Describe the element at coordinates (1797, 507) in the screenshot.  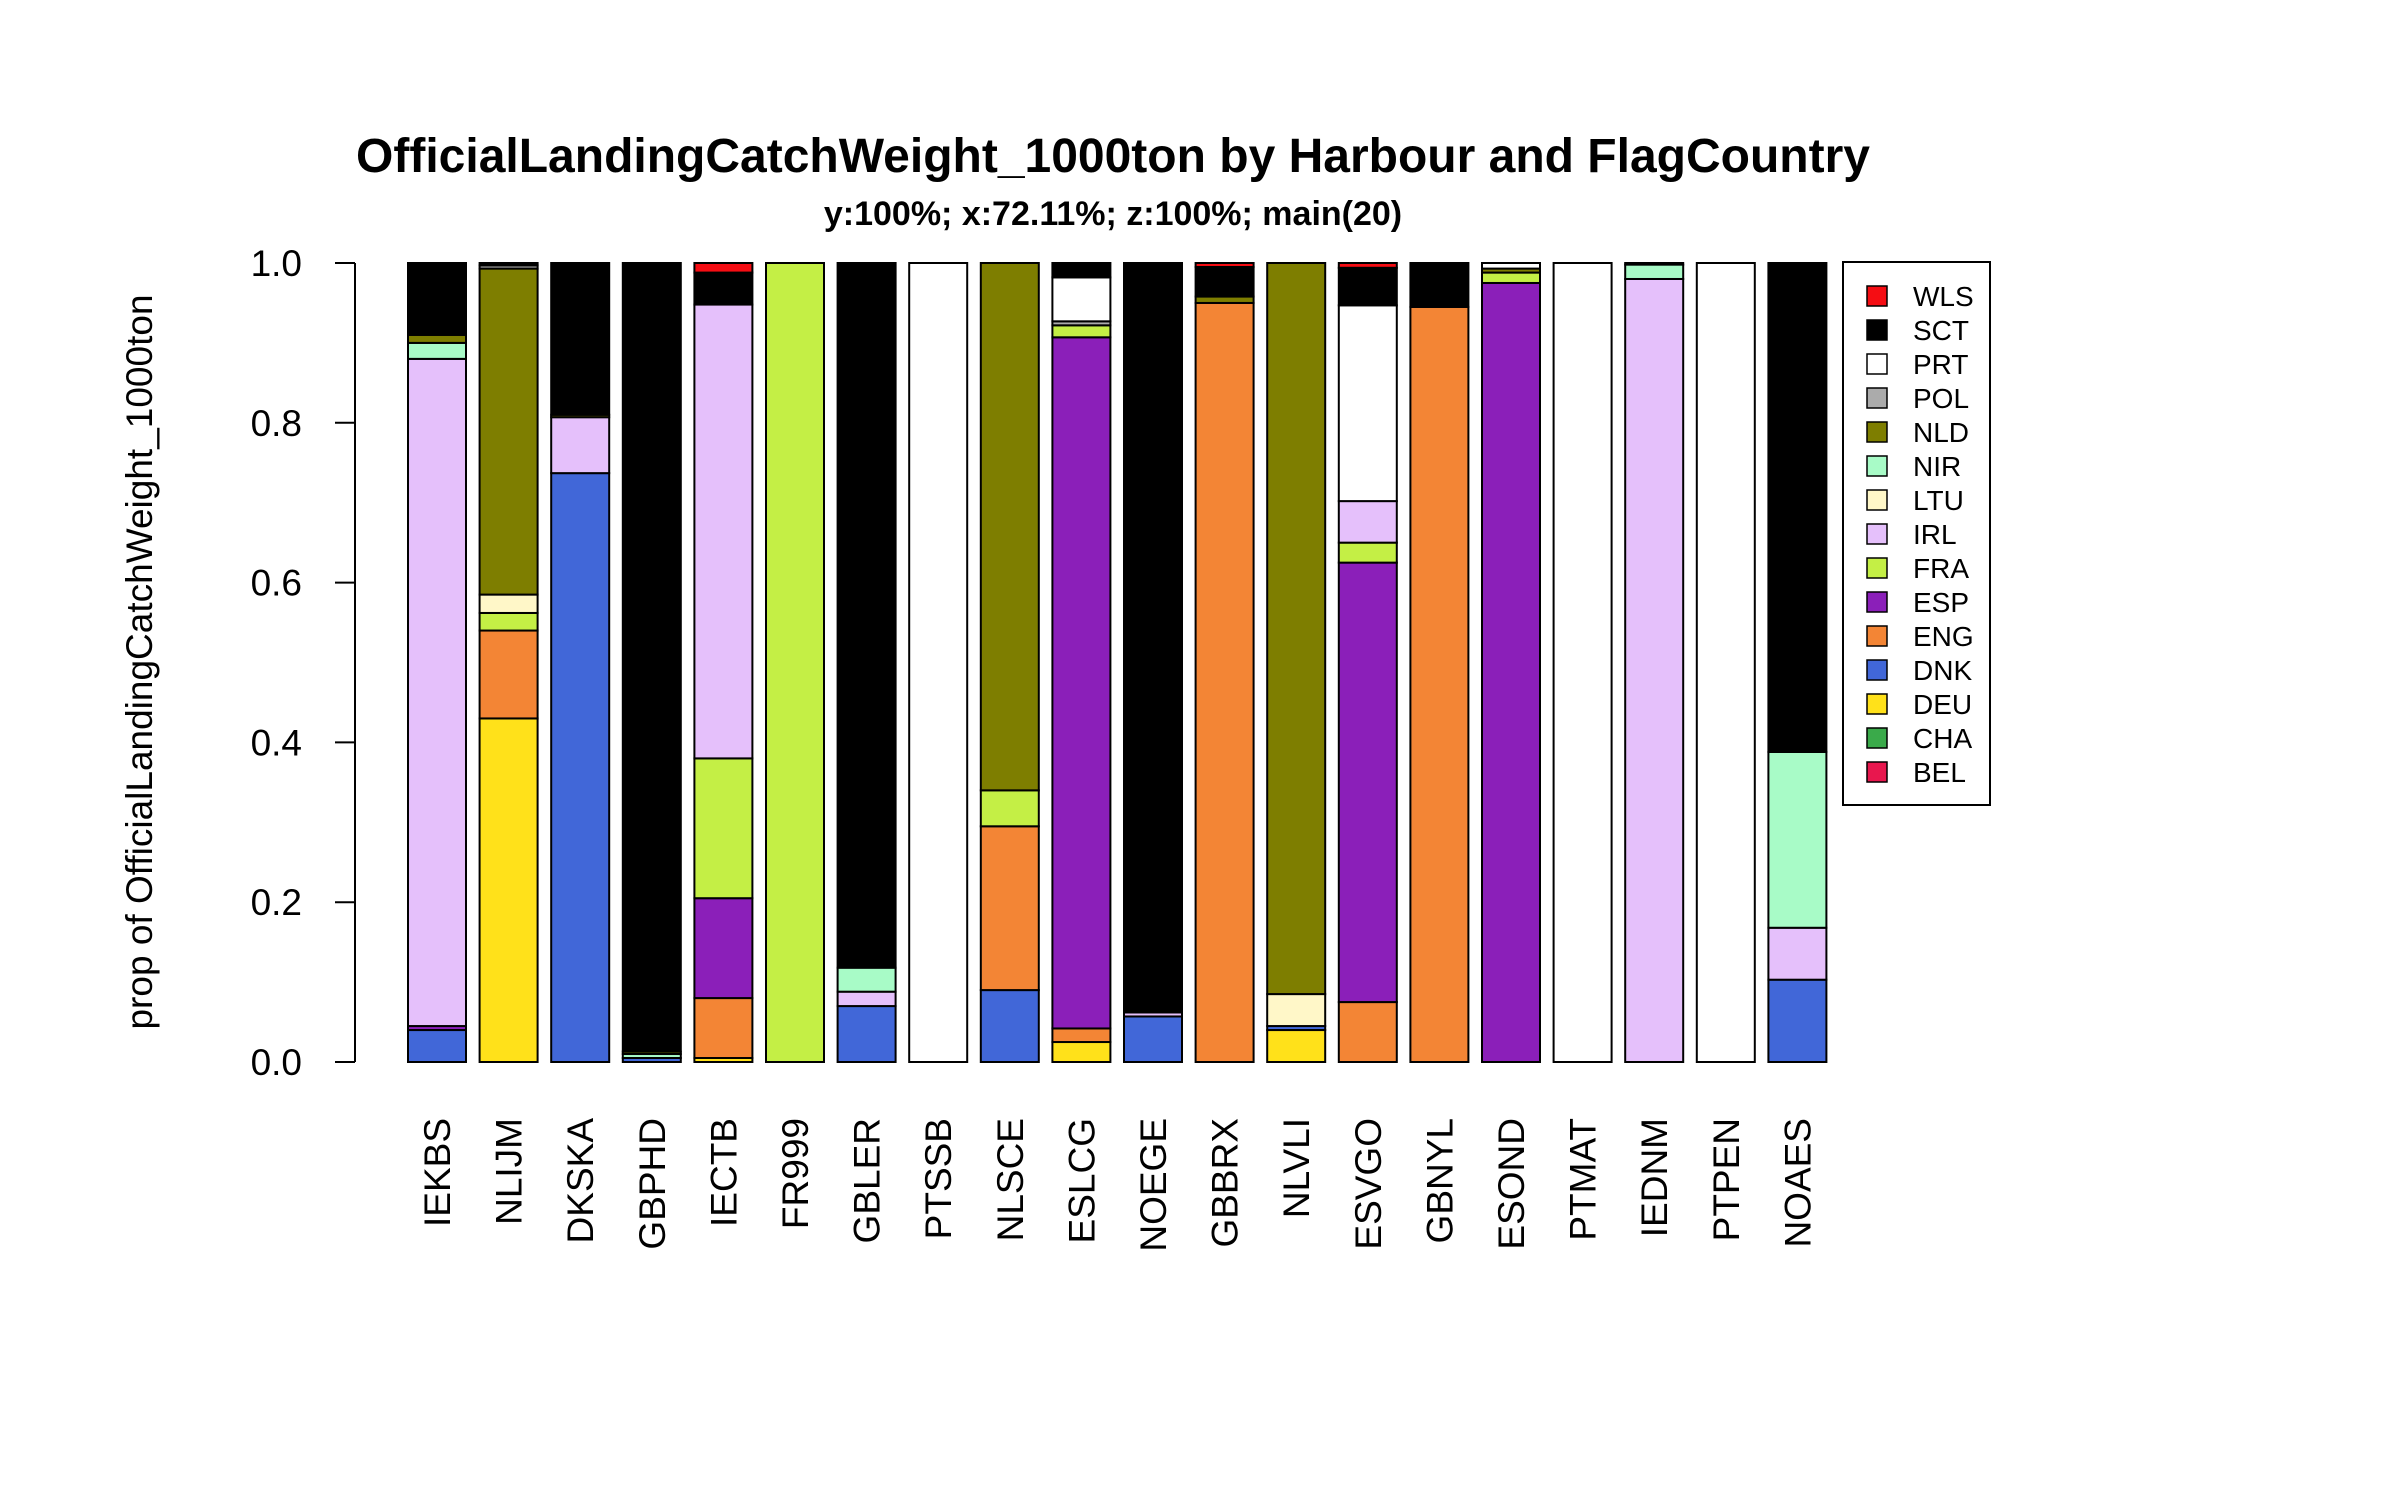
I see `bar-segment-NOAES-SCT` at that location.